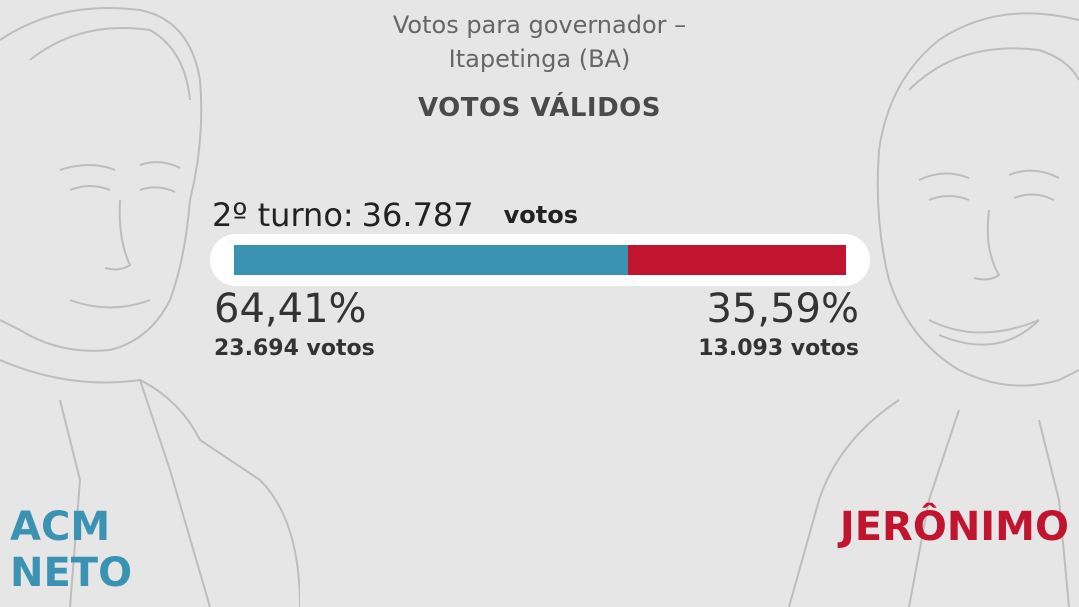 Image resolution: width=1079 pixels, height=607 pixels. Describe the element at coordinates (954, 527) in the screenshot. I see `jeronimo-name: JERÔNIMO` at that location.